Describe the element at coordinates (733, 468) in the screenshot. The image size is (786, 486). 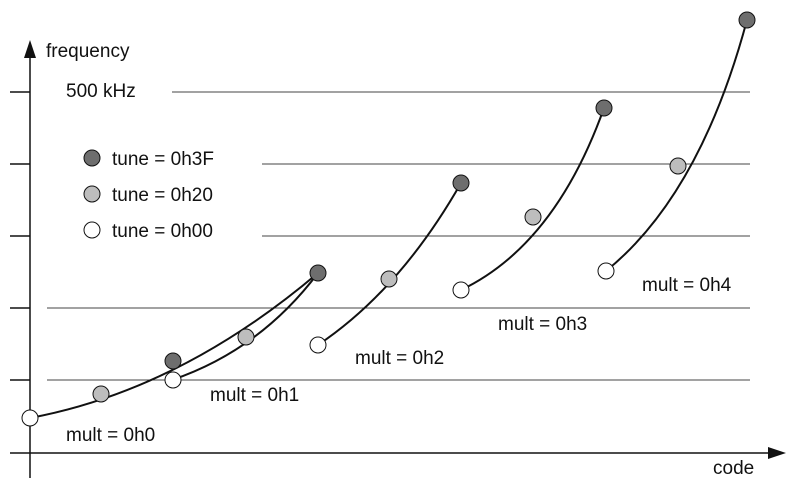
I see `x-axis-label: code` at that location.